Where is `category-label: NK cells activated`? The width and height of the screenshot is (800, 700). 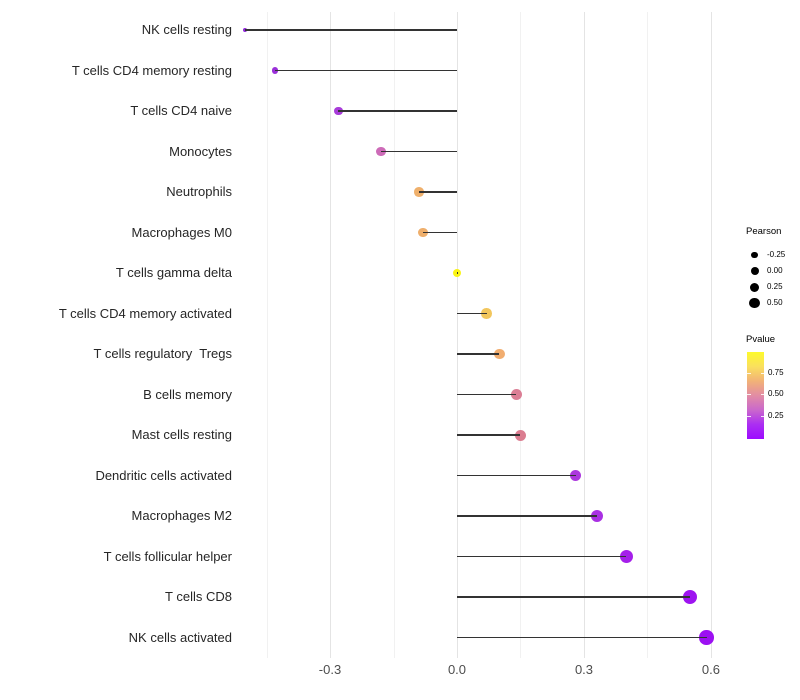 category-label: NK cells activated is located at coordinates (180, 637).